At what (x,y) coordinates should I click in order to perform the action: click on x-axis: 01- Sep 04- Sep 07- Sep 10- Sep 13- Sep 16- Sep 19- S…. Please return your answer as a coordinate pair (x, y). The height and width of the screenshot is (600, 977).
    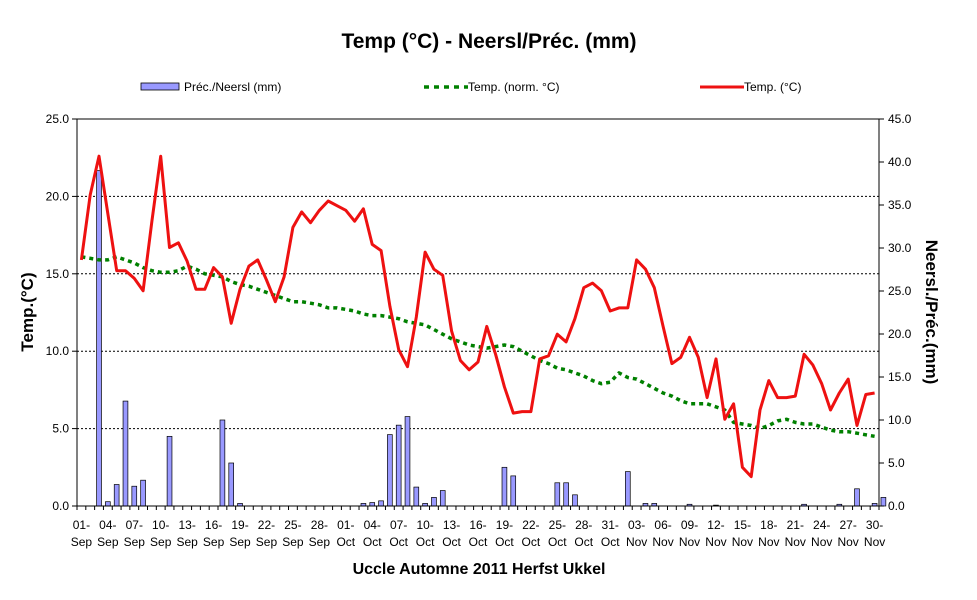
    Looking at the image, I should click on (478, 527).